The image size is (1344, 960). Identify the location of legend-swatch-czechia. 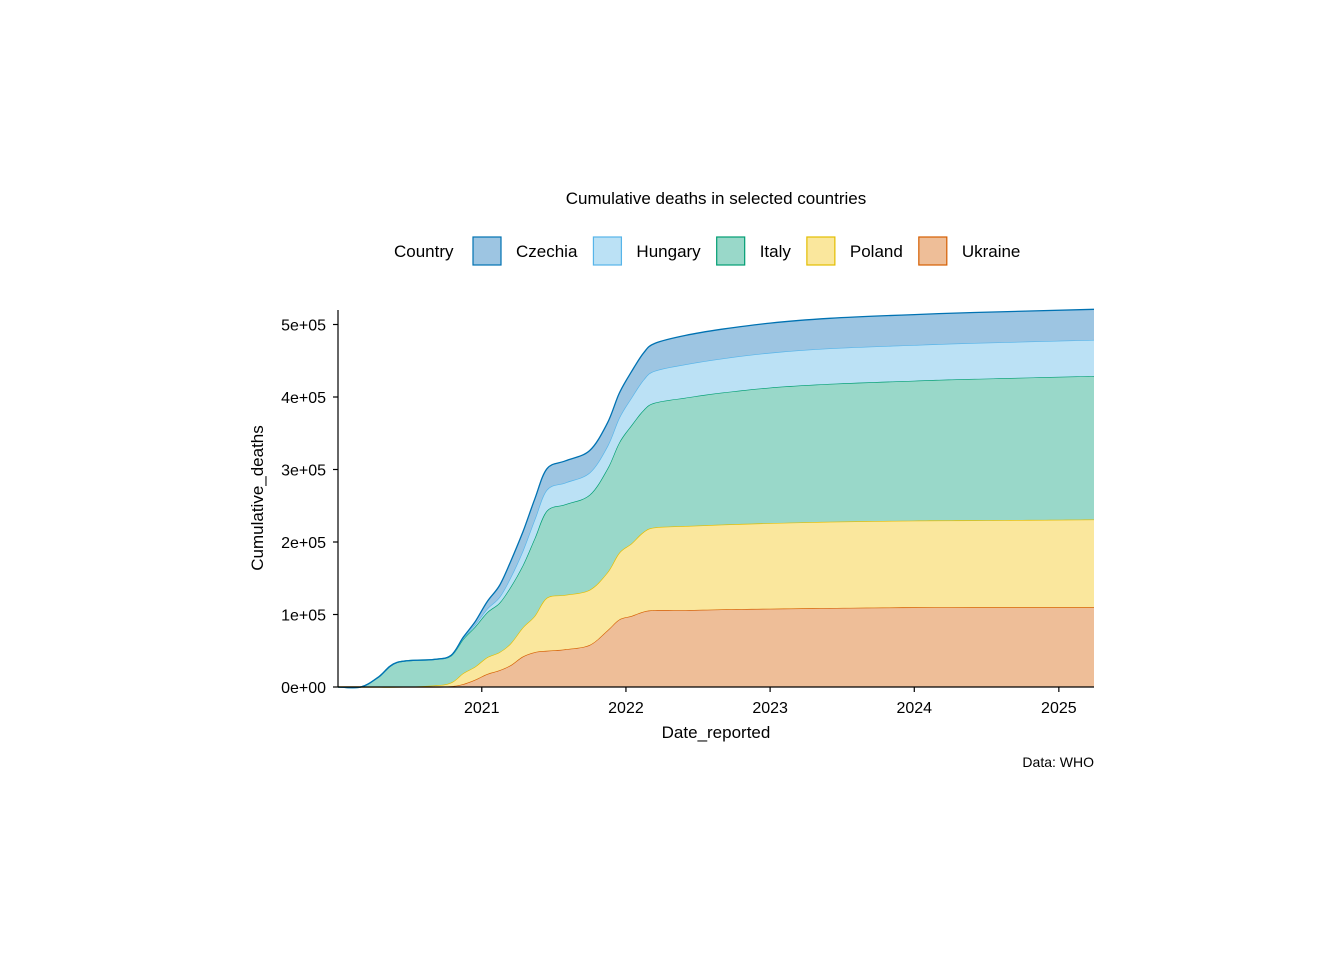
(487, 251).